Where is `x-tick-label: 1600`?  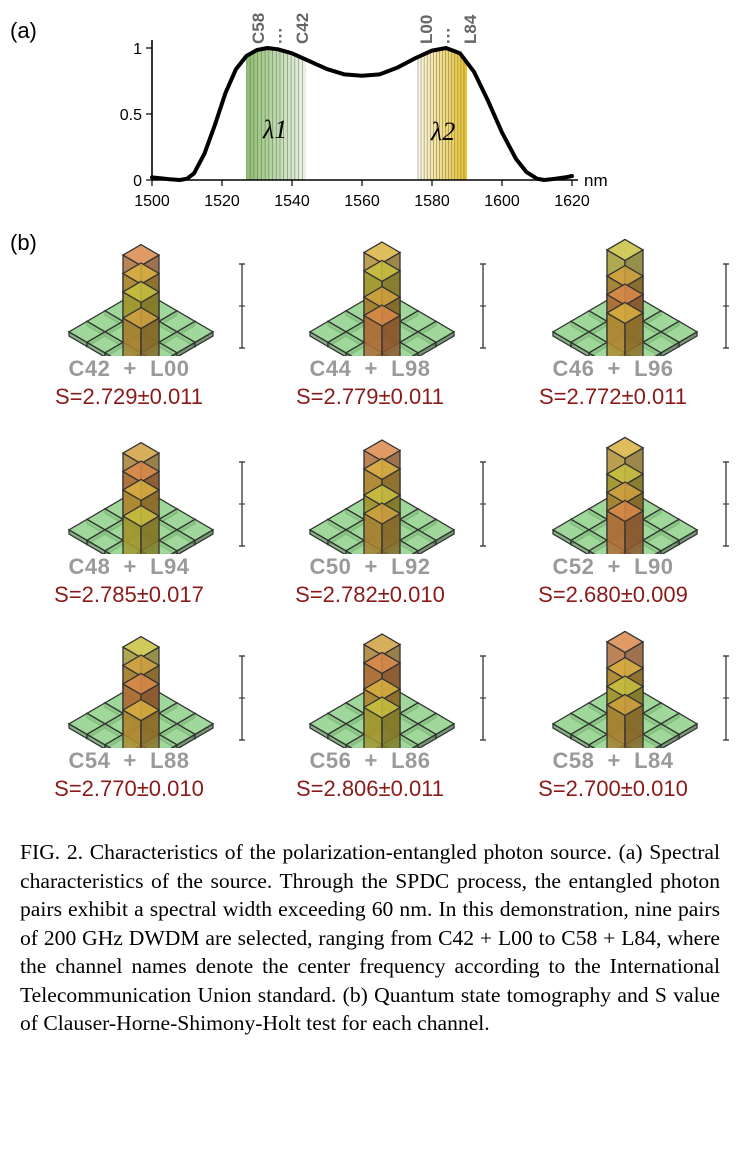 x-tick-label: 1600 is located at coordinates (502, 201).